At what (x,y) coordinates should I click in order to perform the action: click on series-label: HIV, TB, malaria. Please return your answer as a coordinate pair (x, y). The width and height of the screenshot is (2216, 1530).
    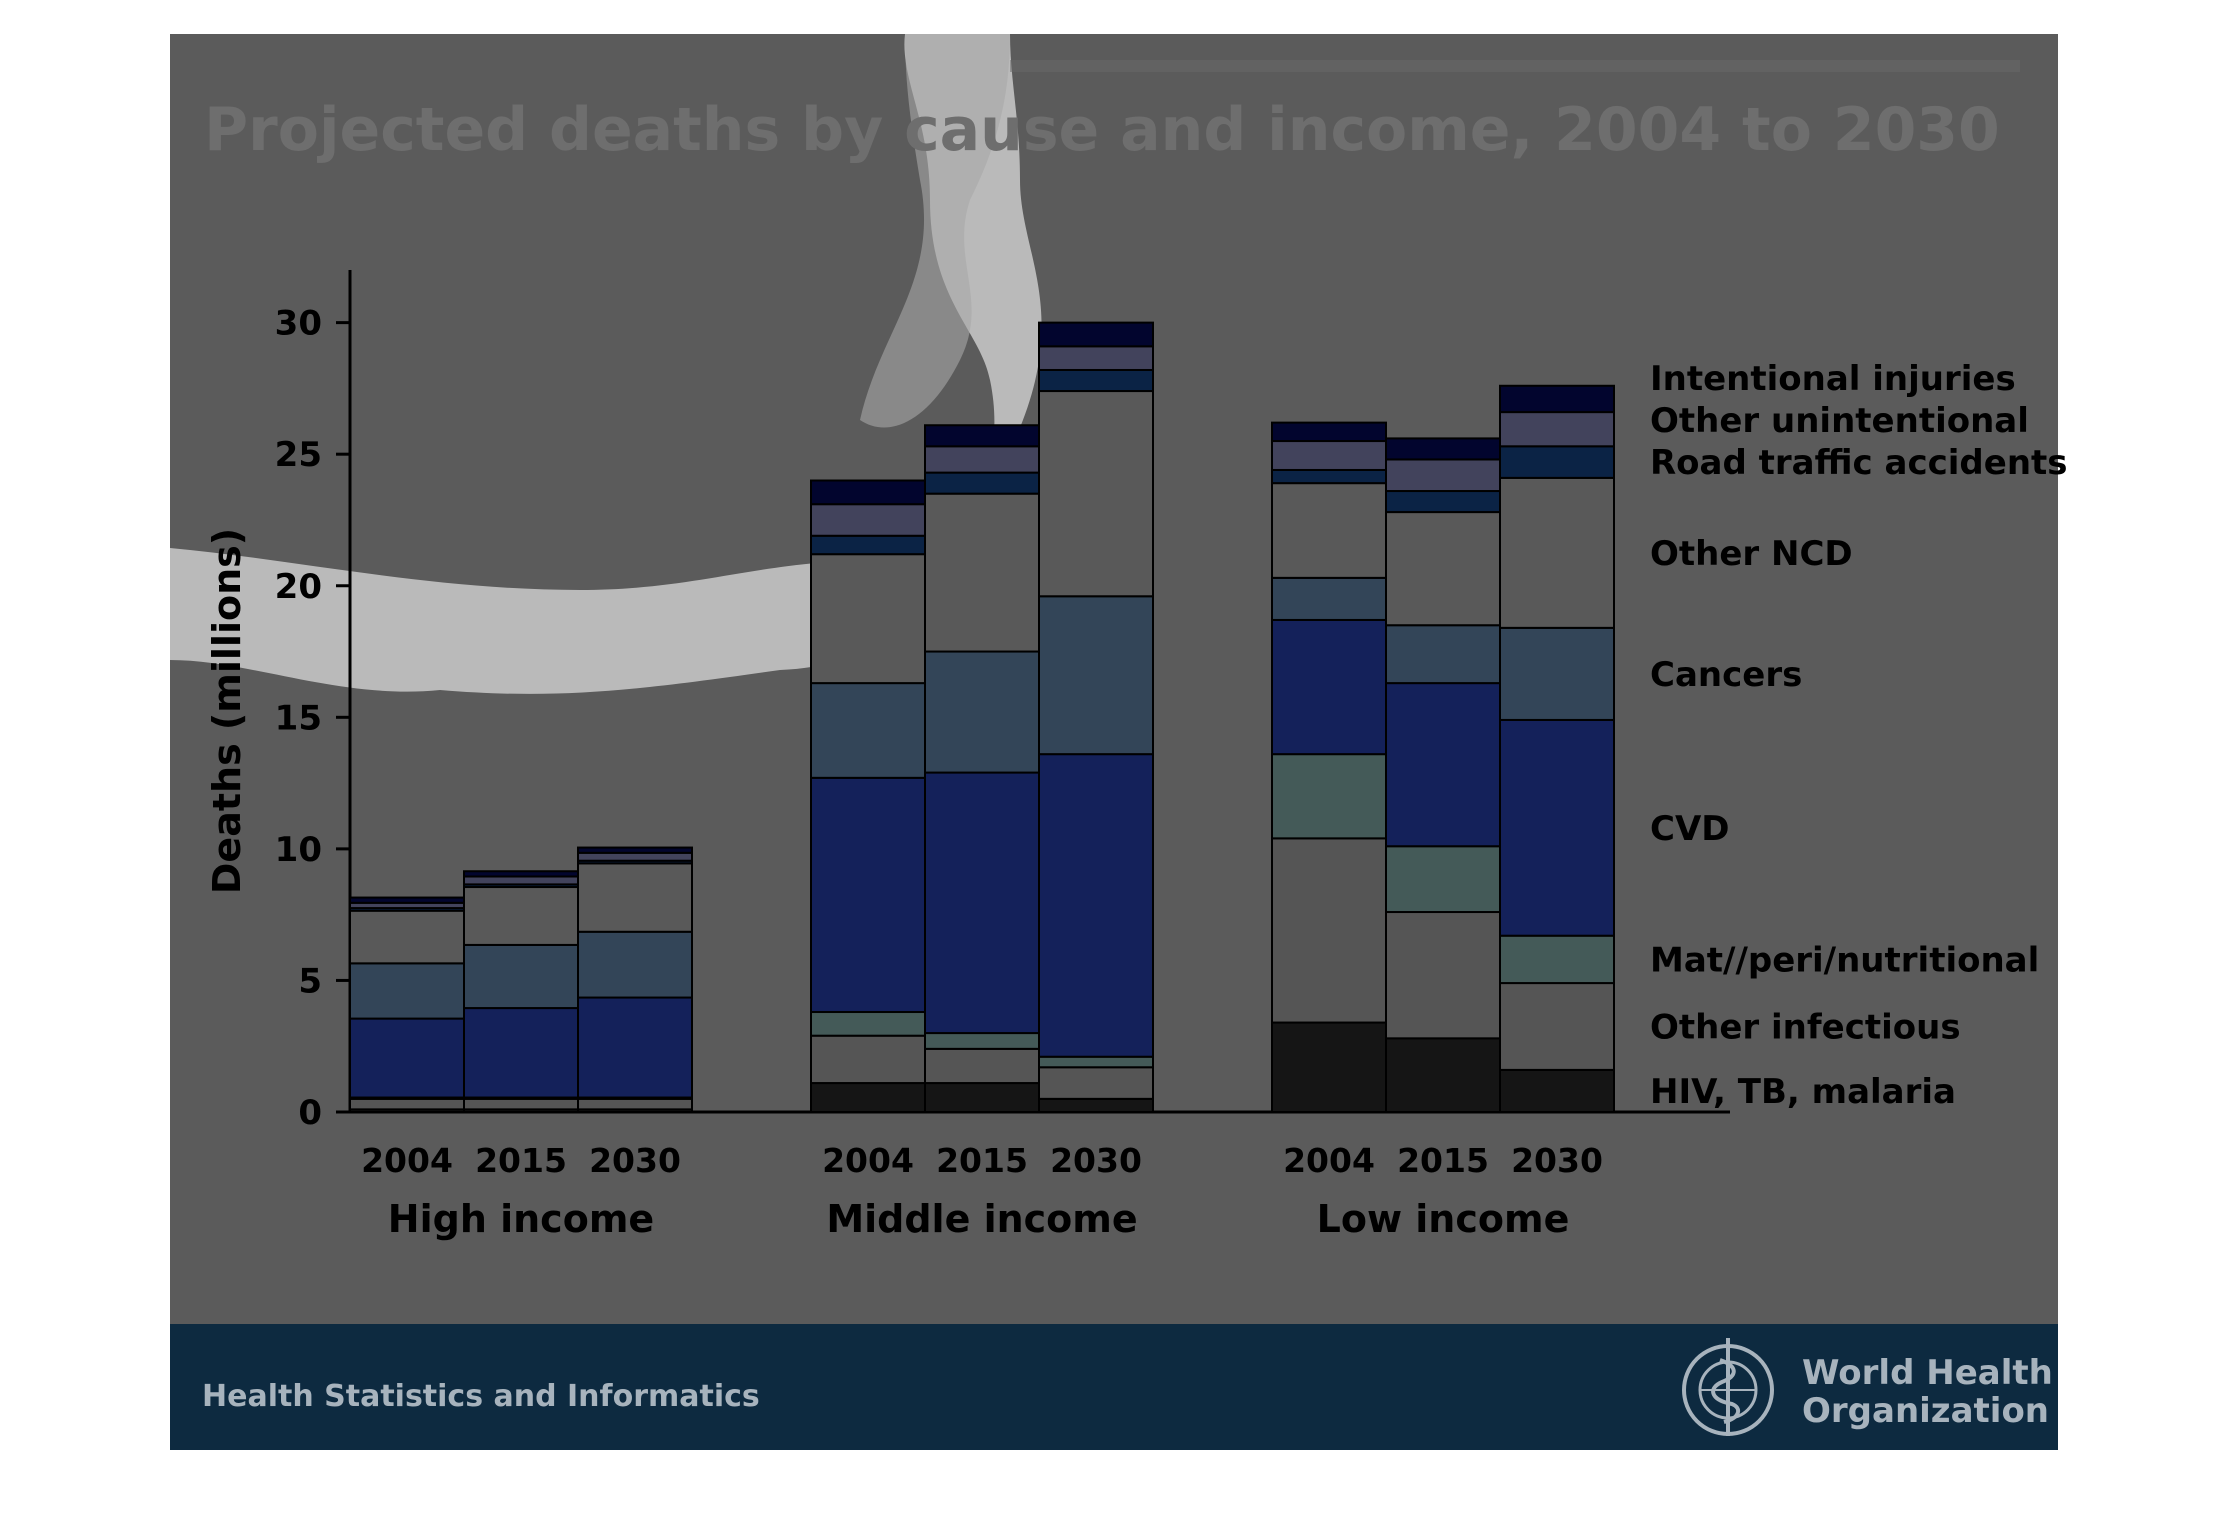
    Looking at the image, I should click on (1803, 1092).